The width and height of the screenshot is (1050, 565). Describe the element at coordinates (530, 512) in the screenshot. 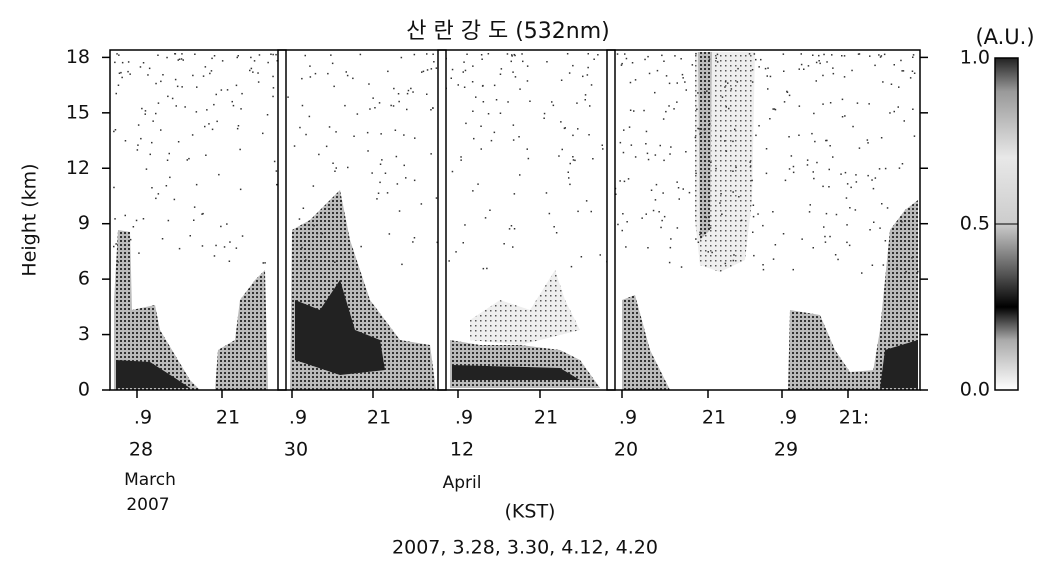

I see `x-axis-label: (KST)` at that location.